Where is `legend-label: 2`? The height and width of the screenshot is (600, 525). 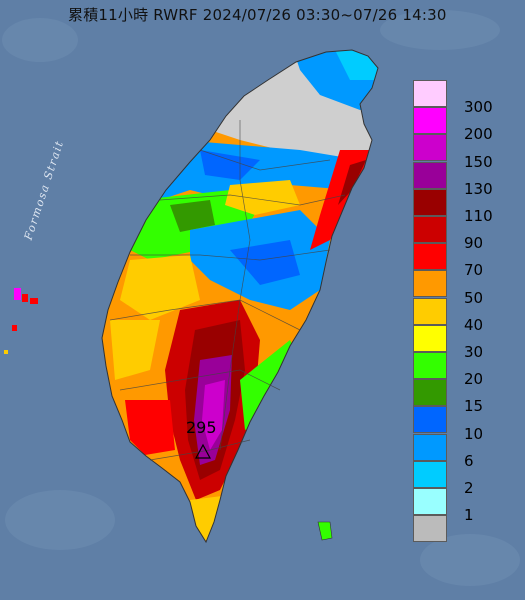 legend-label: 2 is located at coordinates (469, 488).